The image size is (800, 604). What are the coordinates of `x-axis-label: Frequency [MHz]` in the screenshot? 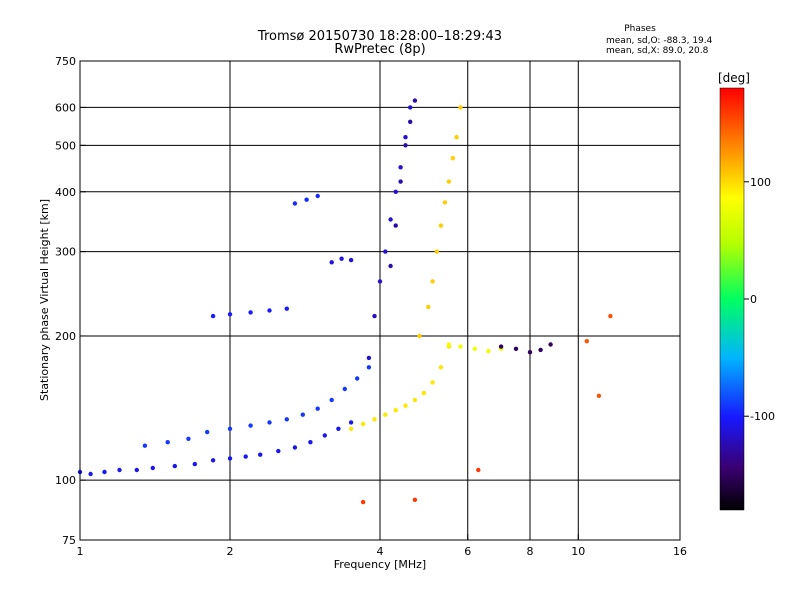 It's located at (380, 564).